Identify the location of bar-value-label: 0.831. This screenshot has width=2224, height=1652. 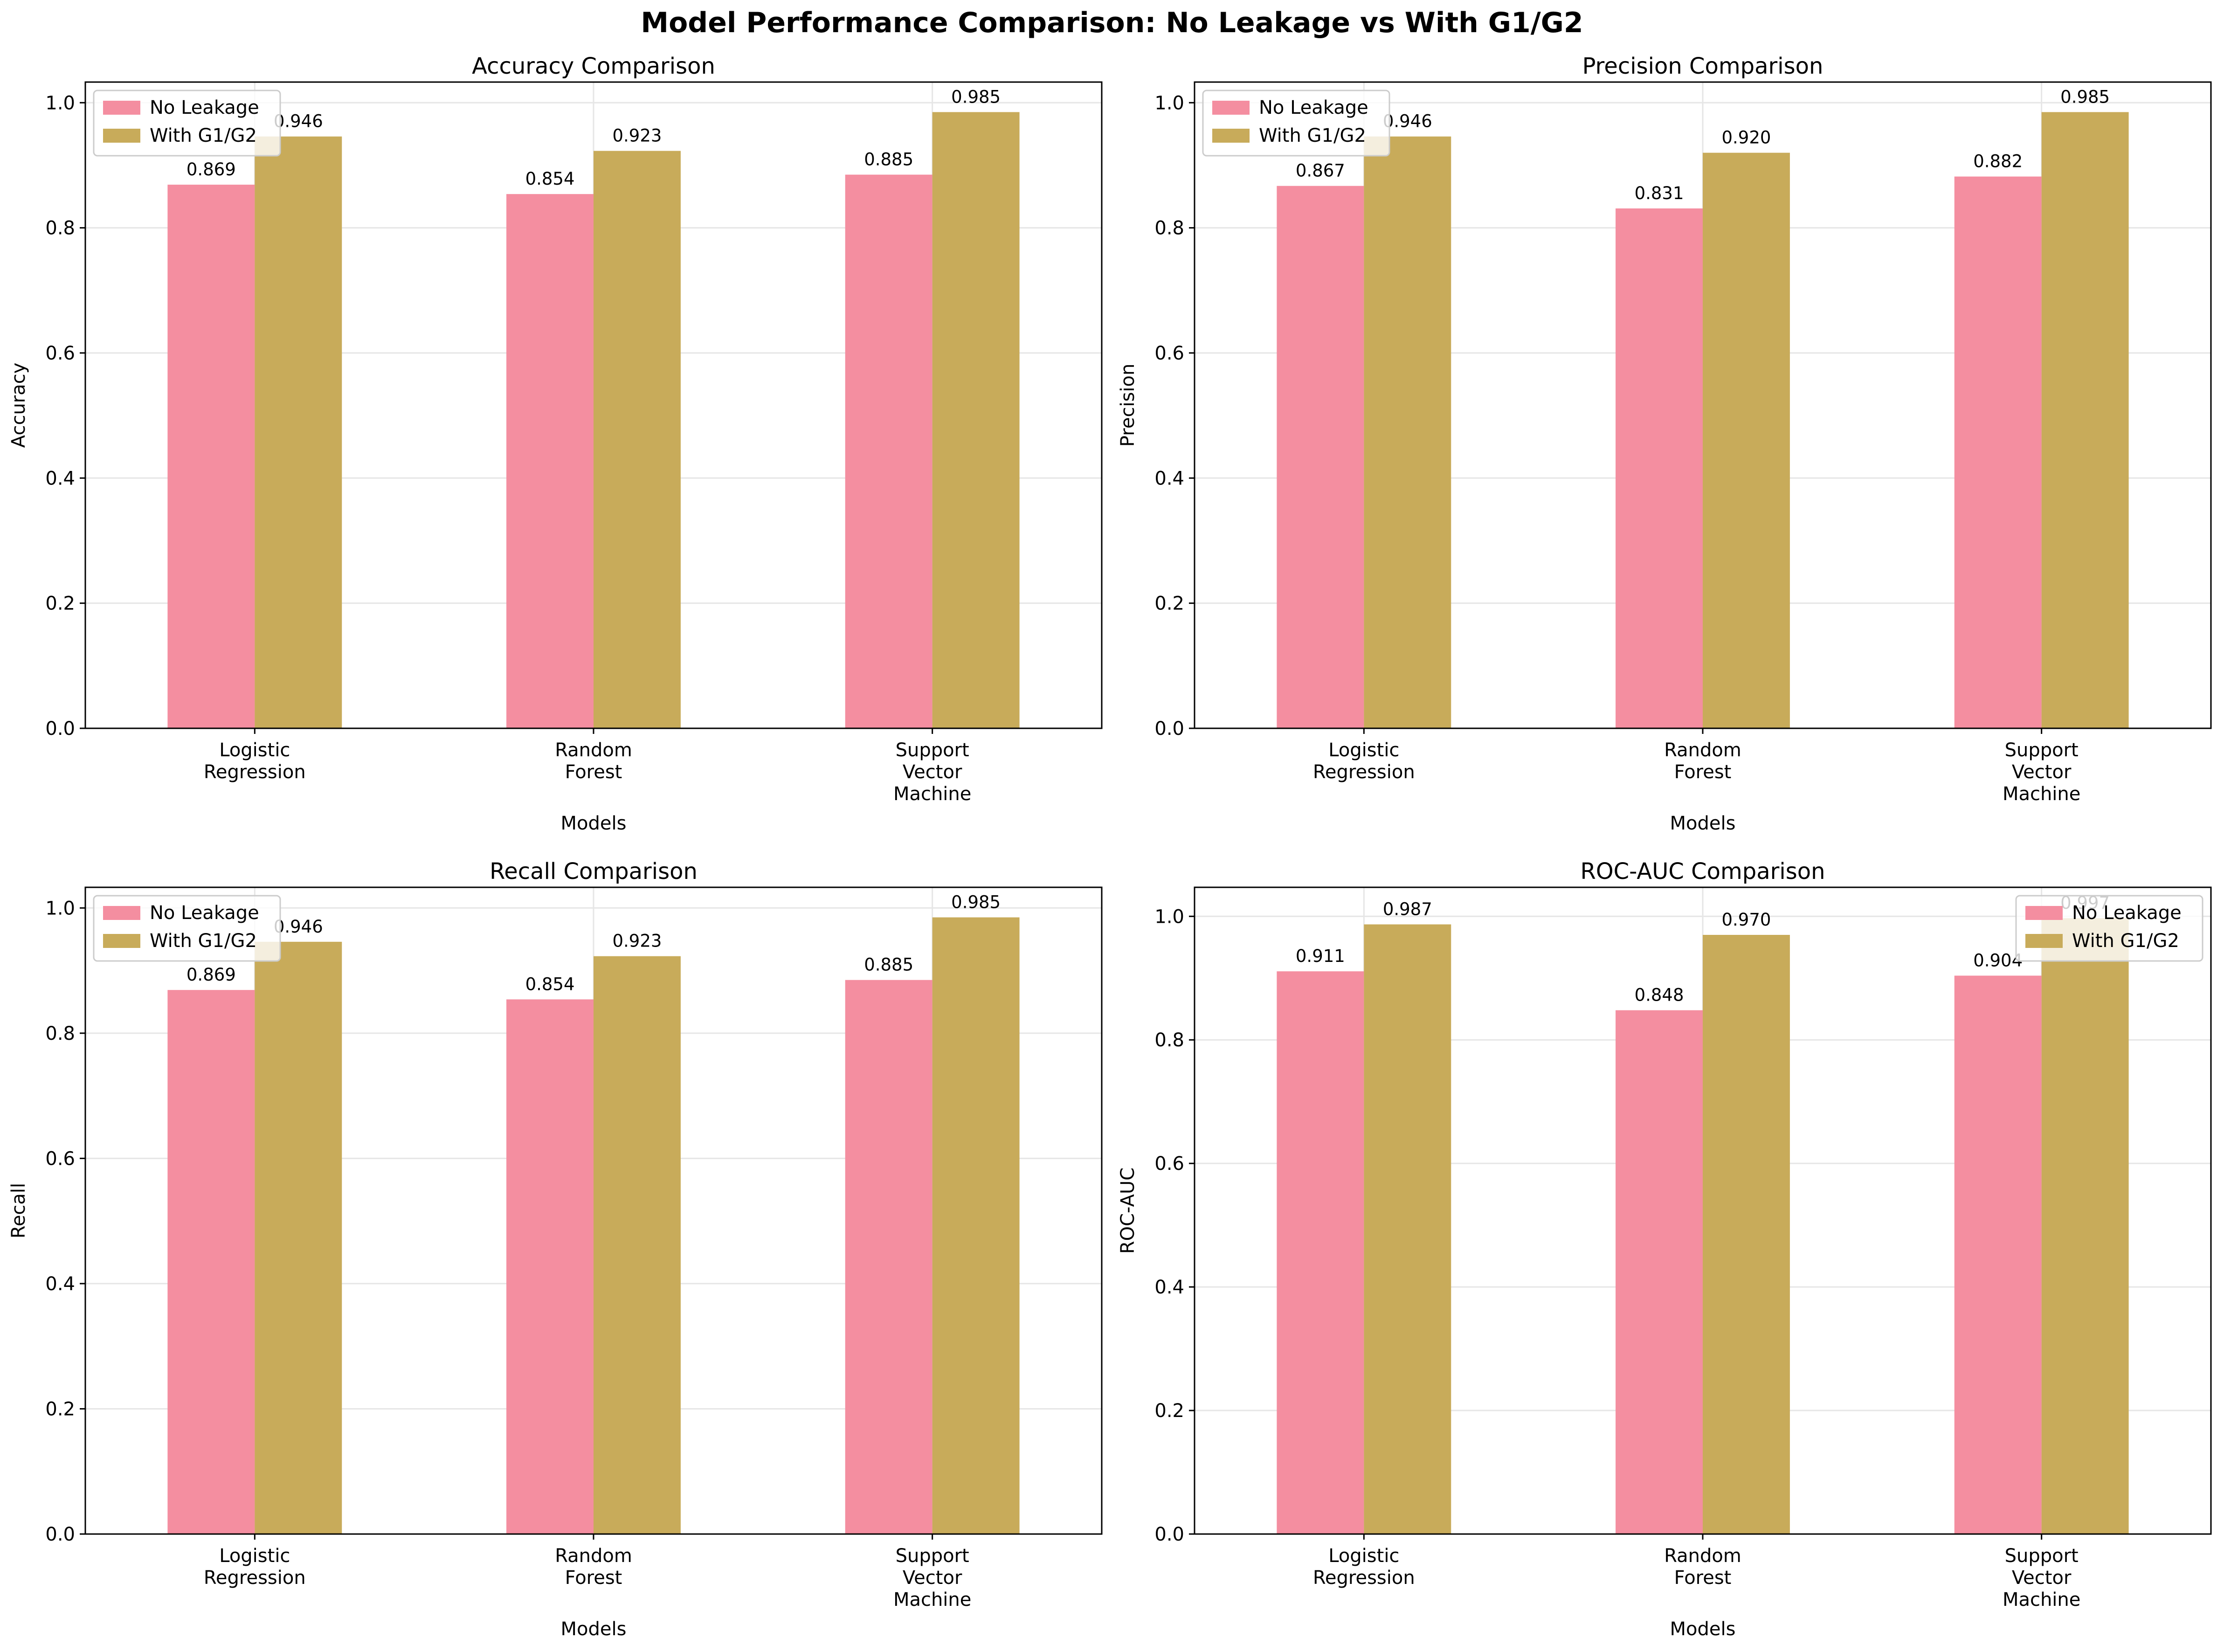
(1659, 193).